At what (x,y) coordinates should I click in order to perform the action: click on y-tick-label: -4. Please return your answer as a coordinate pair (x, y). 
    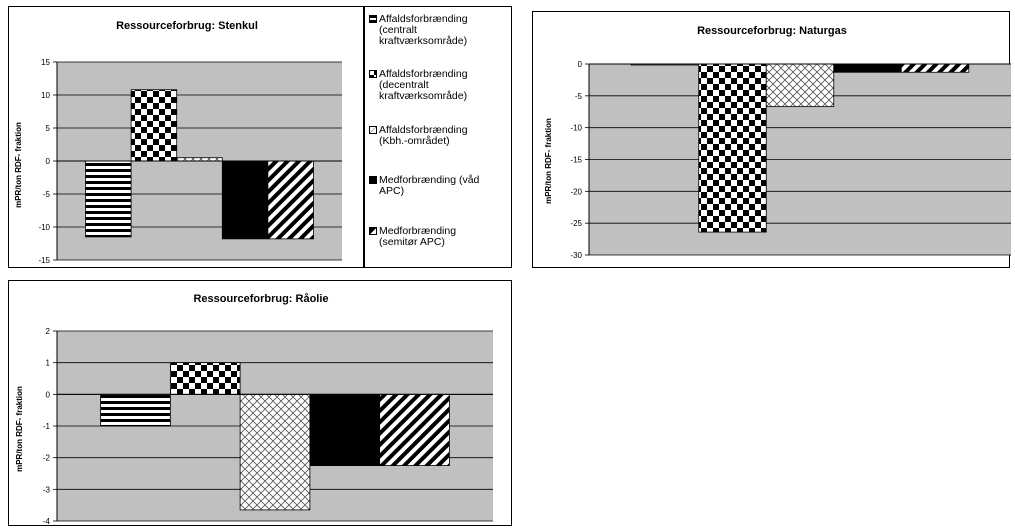
    Looking at the image, I should click on (47, 521).